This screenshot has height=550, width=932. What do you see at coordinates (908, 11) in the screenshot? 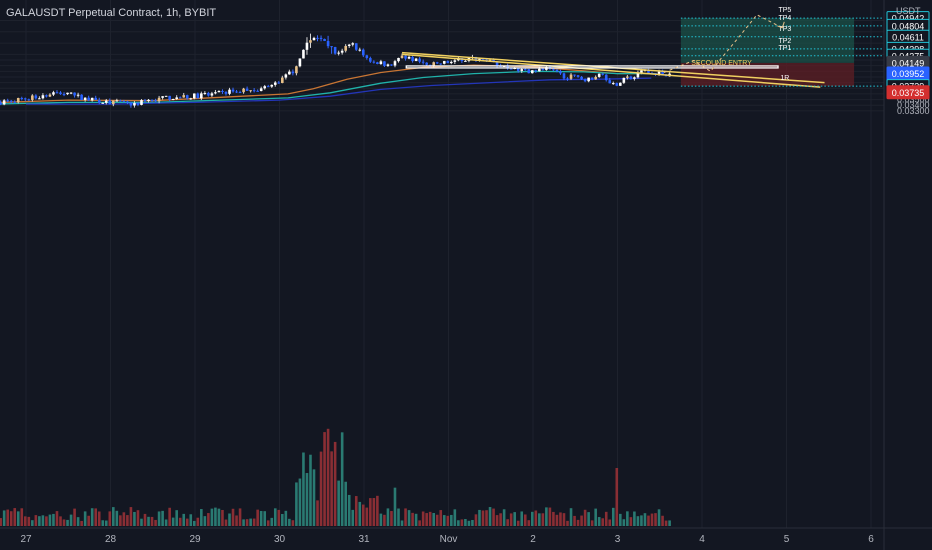
I see `currency-label: USDT` at bounding box center [908, 11].